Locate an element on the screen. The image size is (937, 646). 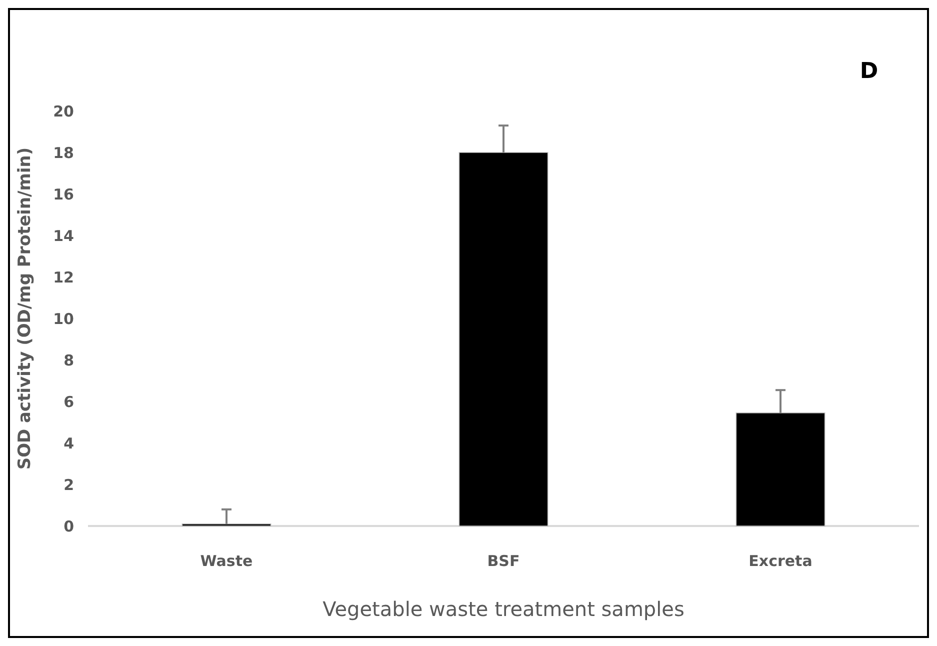
y-axis-title: SOD activity (OD/mg Protein/min) is located at coordinates (25, 308).